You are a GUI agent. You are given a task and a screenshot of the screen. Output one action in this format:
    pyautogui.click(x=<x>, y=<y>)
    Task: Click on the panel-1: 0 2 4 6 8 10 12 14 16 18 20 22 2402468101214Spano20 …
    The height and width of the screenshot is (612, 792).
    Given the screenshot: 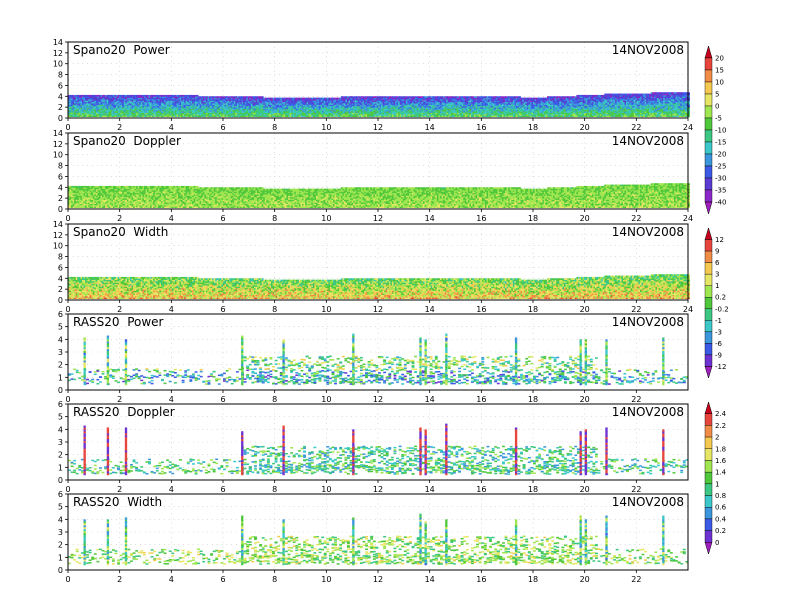 What is the action you would take?
    pyautogui.click(x=373, y=85)
    